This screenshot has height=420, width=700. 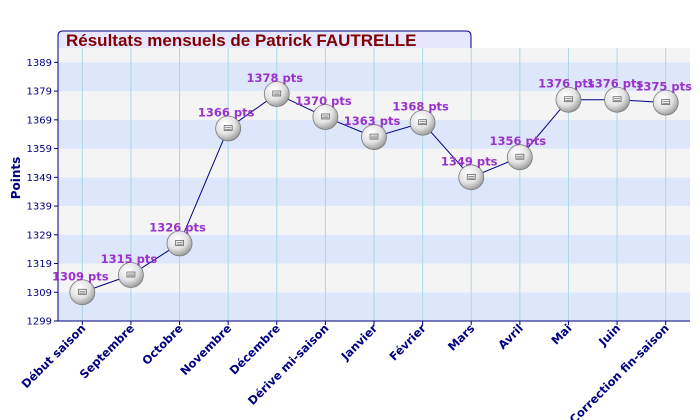 What do you see at coordinates (372, 121) in the screenshot?
I see `data-label: 1363 pts` at bounding box center [372, 121].